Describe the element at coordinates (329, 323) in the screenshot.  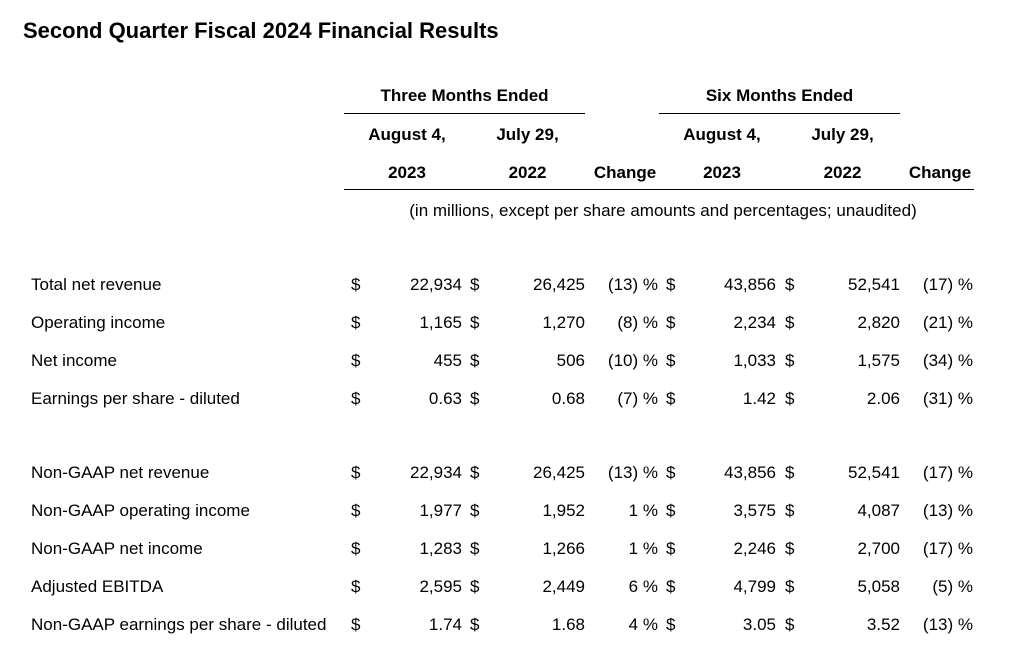
I see `change-q: (8) %` at that location.